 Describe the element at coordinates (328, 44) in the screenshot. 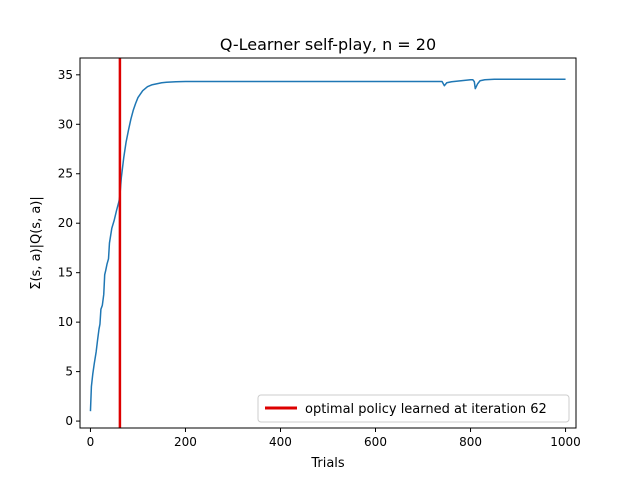

I see `chart-title: Q-Learner self-play, n = 20` at that location.